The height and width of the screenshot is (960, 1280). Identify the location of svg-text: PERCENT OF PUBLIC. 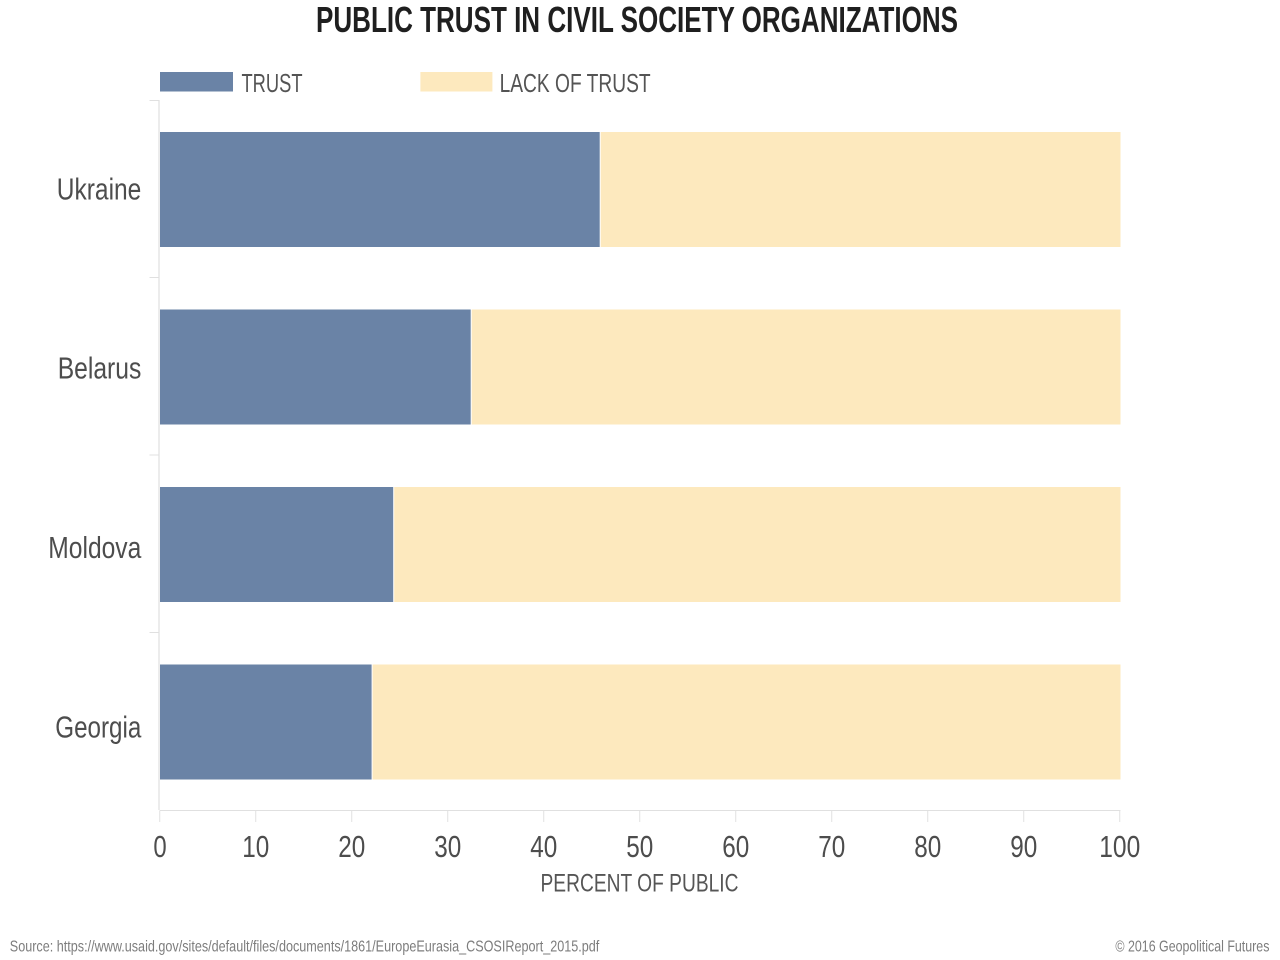
(640, 884).